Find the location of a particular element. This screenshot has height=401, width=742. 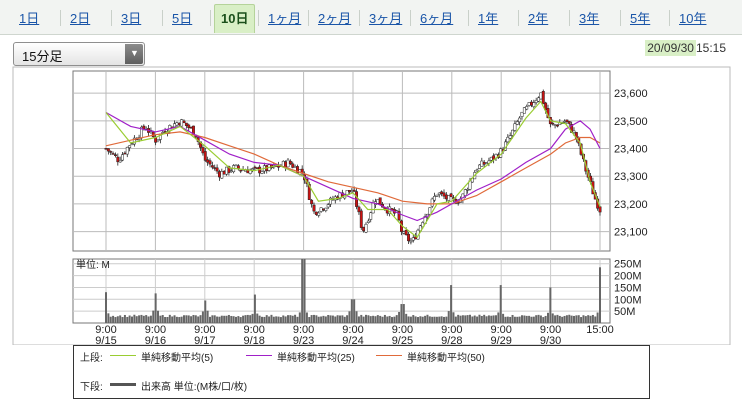

tab-9: 1年 is located at coordinates (488, 18).